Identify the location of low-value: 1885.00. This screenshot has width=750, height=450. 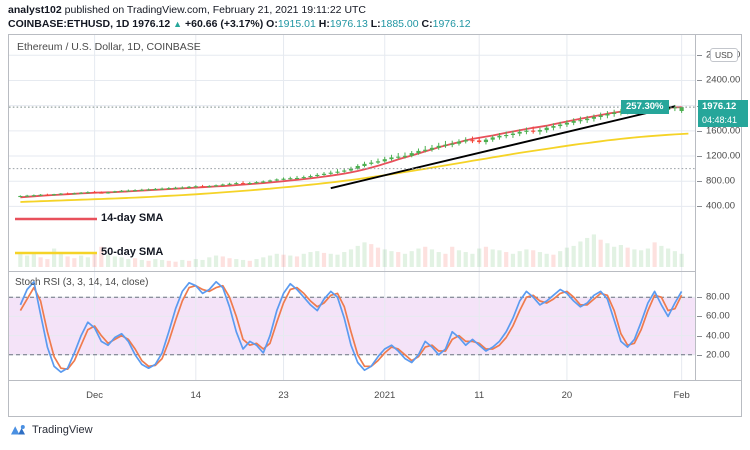
(399, 24).